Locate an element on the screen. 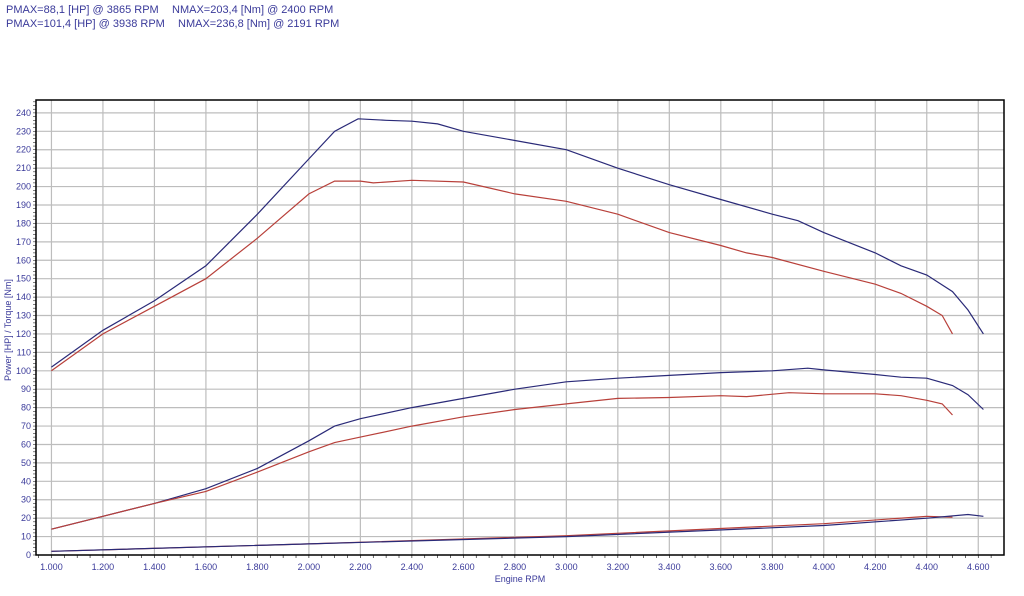 The width and height of the screenshot is (1024, 596). y-tick-label: 40 is located at coordinates (26, 481).